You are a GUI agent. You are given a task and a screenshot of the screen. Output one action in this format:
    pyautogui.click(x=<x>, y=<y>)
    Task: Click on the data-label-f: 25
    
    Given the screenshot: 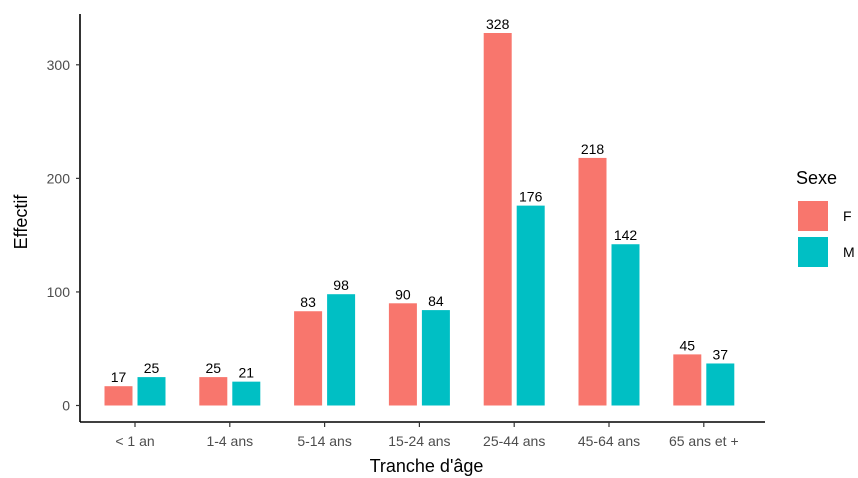 What is the action you would take?
    pyautogui.click(x=214, y=368)
    